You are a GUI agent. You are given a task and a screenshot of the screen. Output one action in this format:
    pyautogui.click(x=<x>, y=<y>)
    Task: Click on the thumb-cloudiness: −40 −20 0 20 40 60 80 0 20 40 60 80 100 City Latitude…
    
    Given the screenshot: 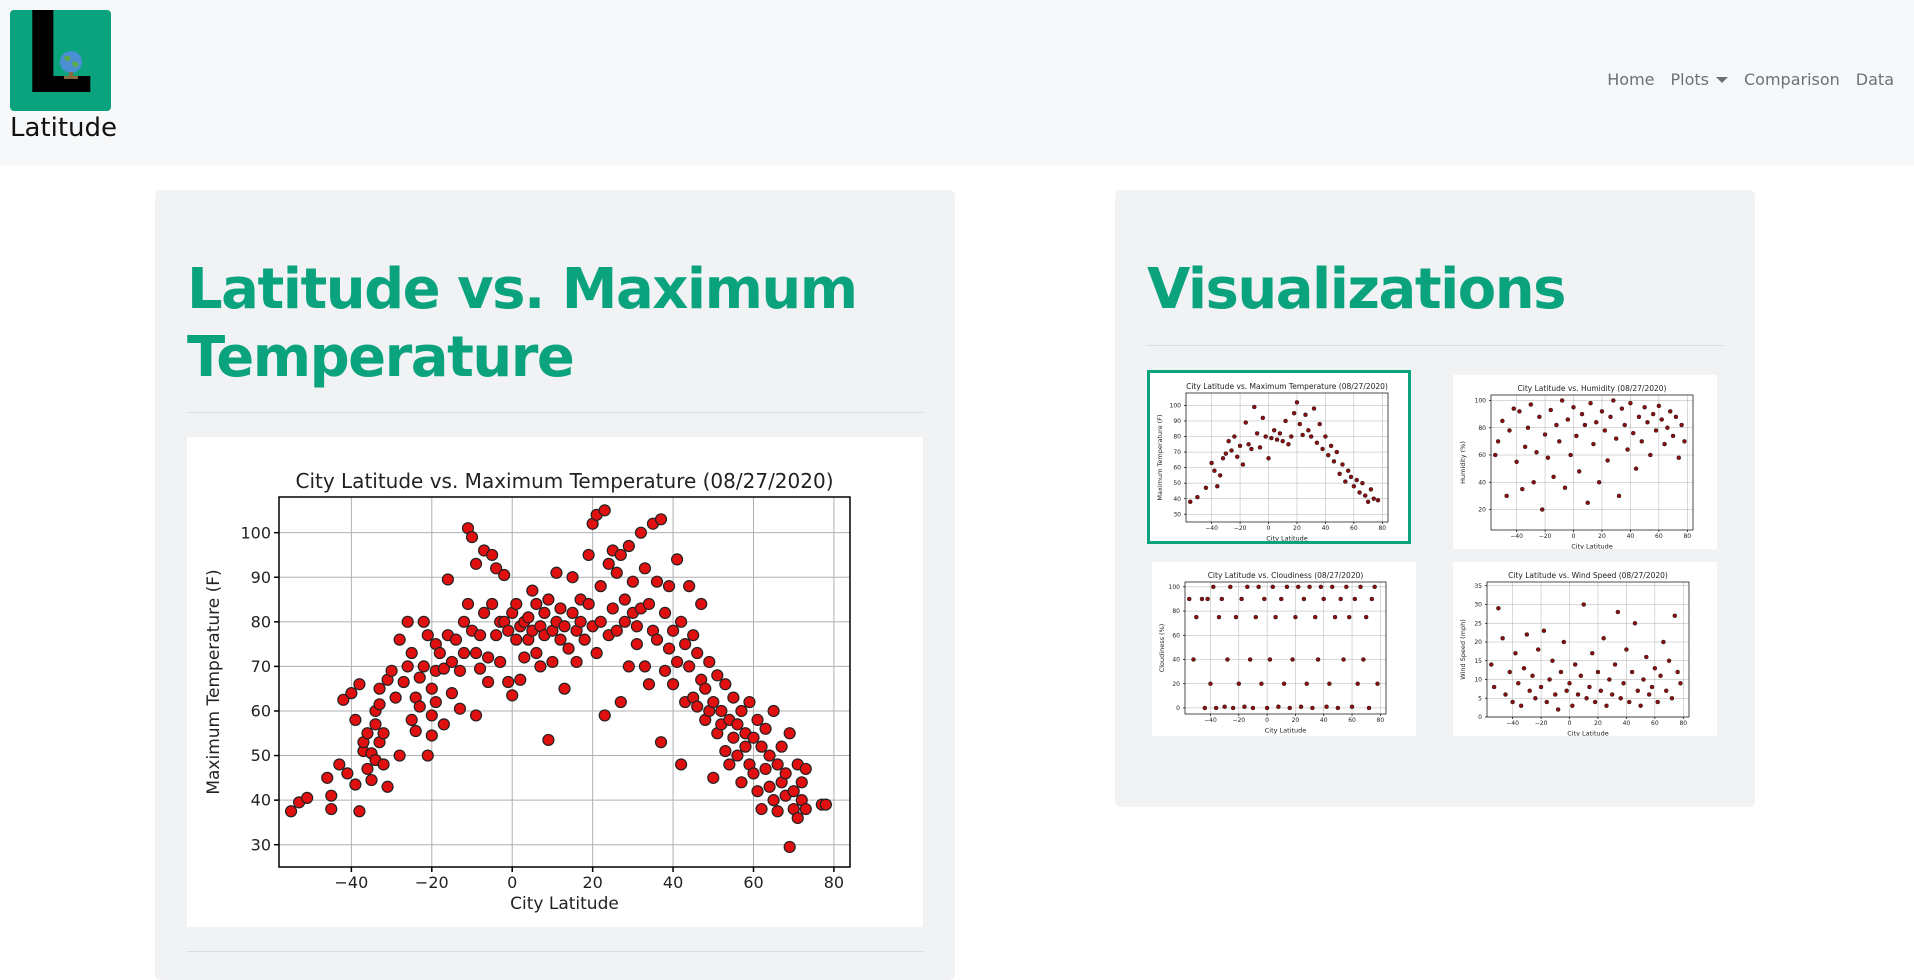 What is the action you would take?
    pyautogui.click(x=1284, y=649)
    